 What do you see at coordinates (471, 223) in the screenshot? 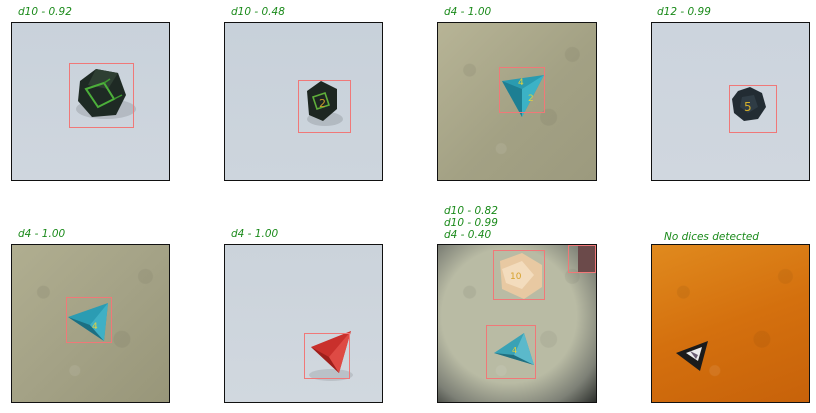
I see `panel-7-title: d10 - 0.82 d10 - 0.99 d4 - 0.40` at bounding box center [471, 223].